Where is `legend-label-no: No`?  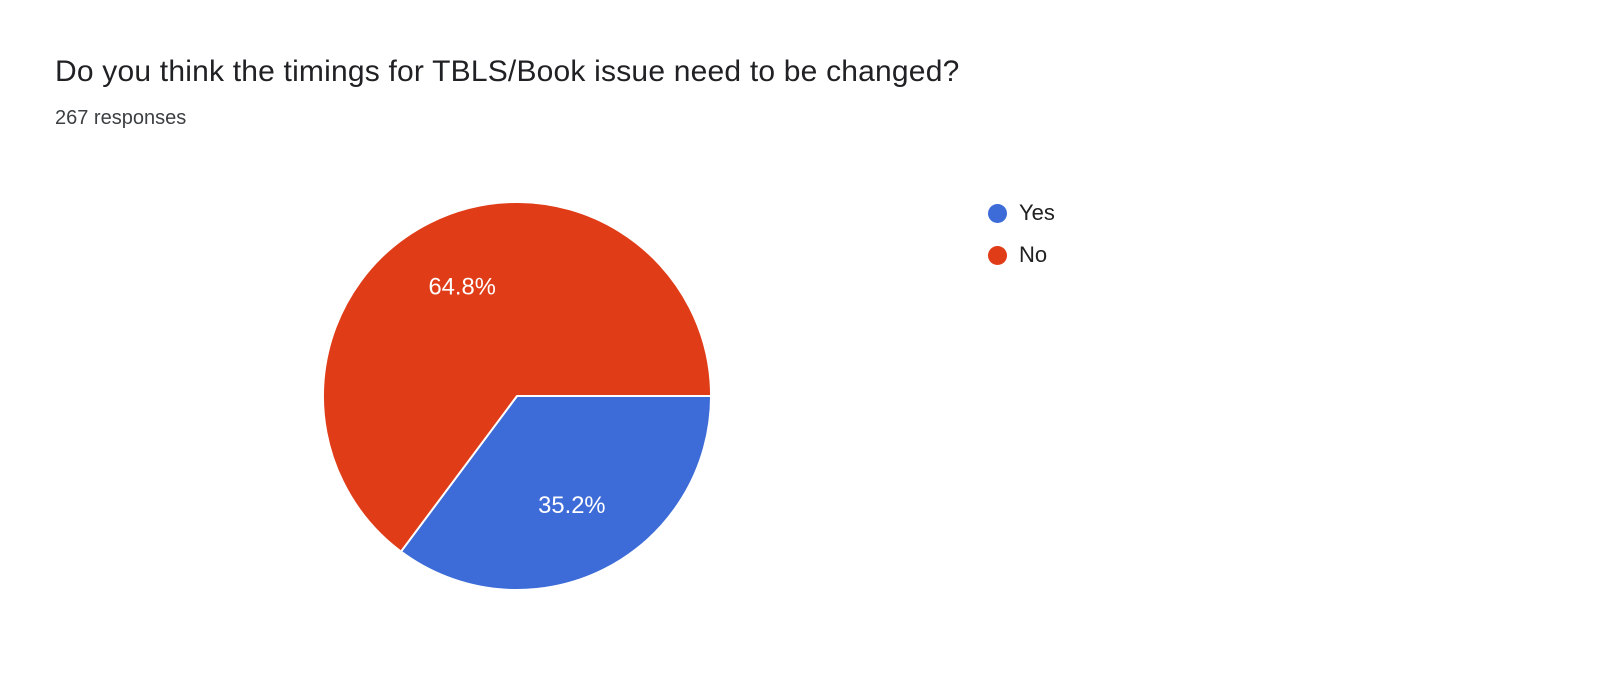 legend-label-no: No is located at coordinates (1033, 254).